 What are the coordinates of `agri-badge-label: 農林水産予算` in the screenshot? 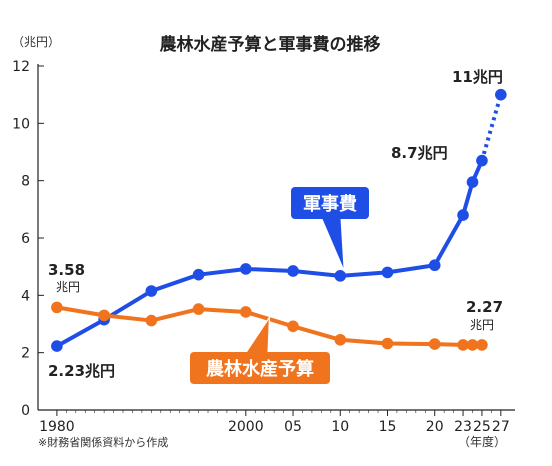 It's located at (260, 369).